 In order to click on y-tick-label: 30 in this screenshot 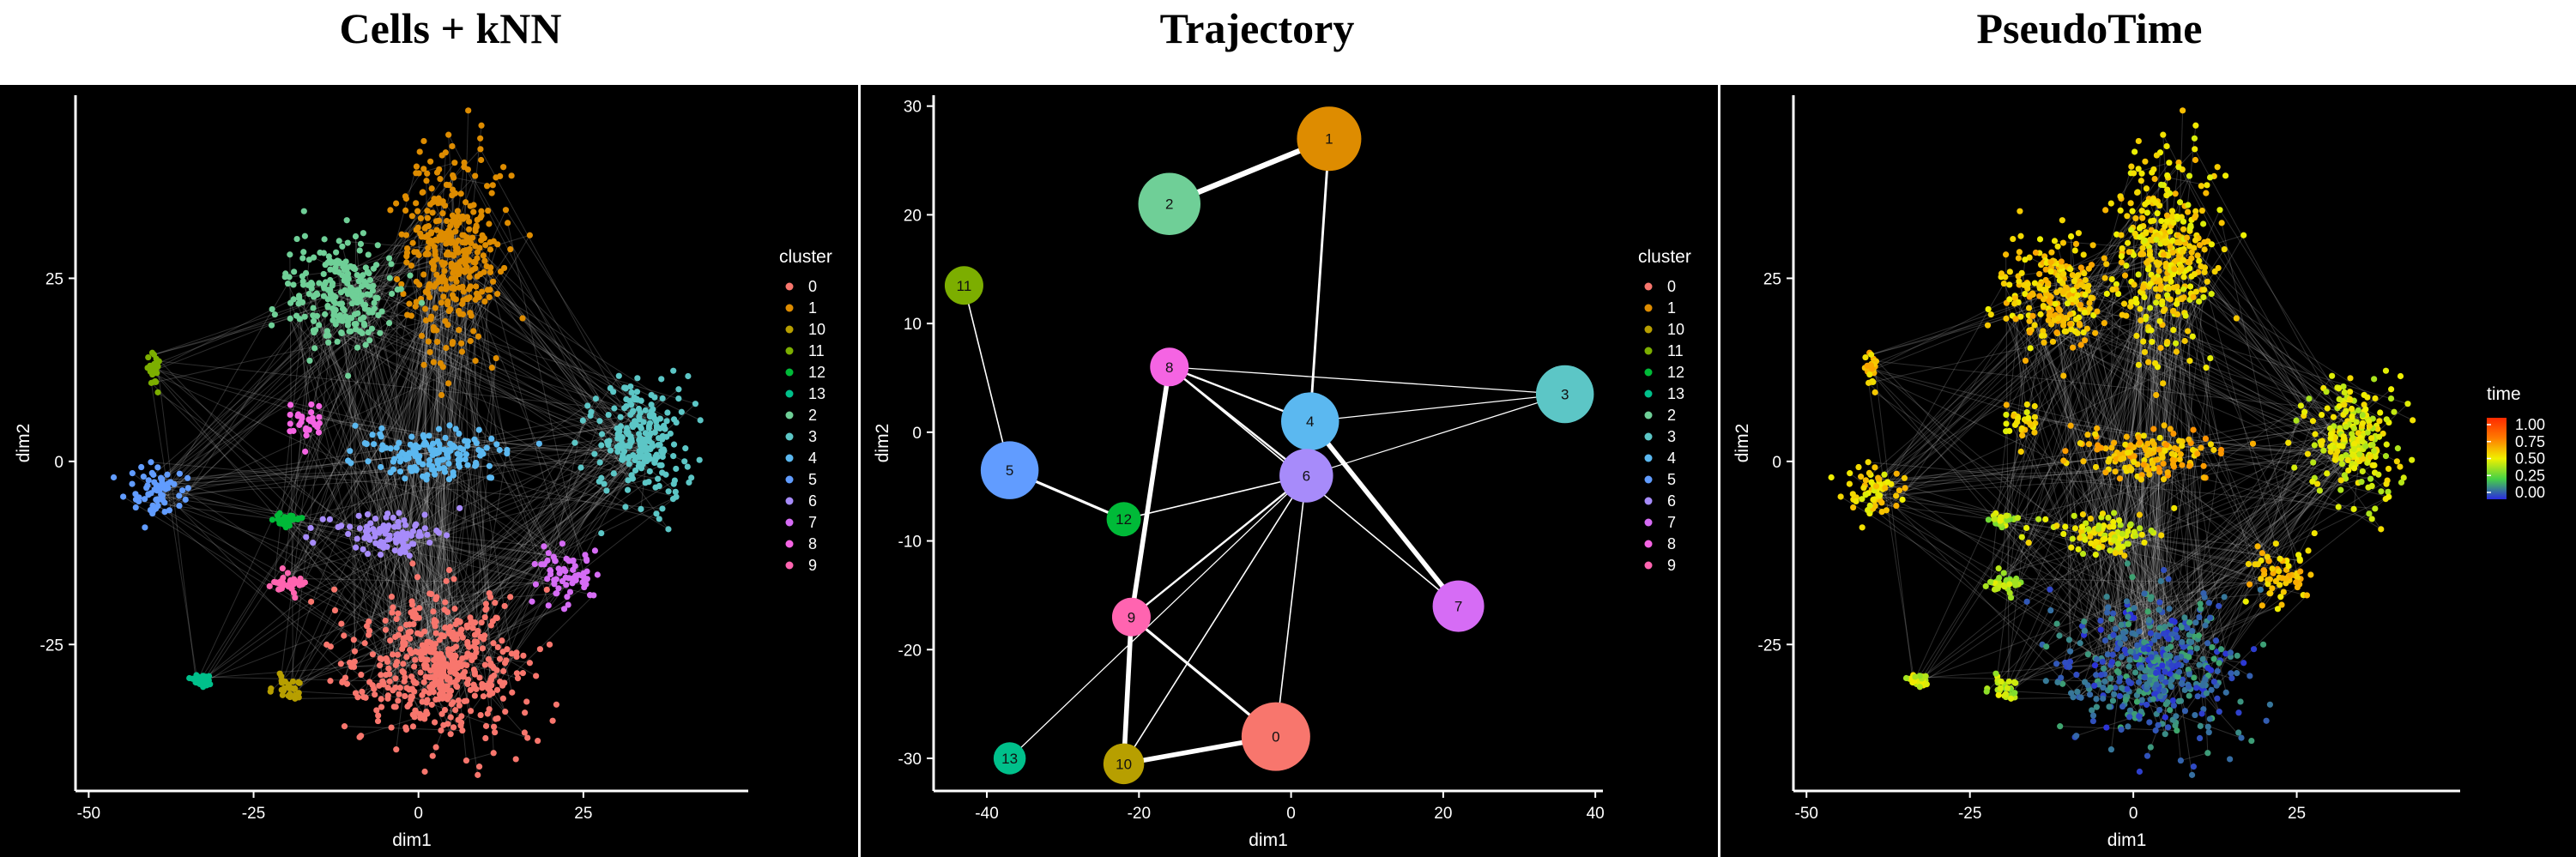, I will do `click(913, 108)`.